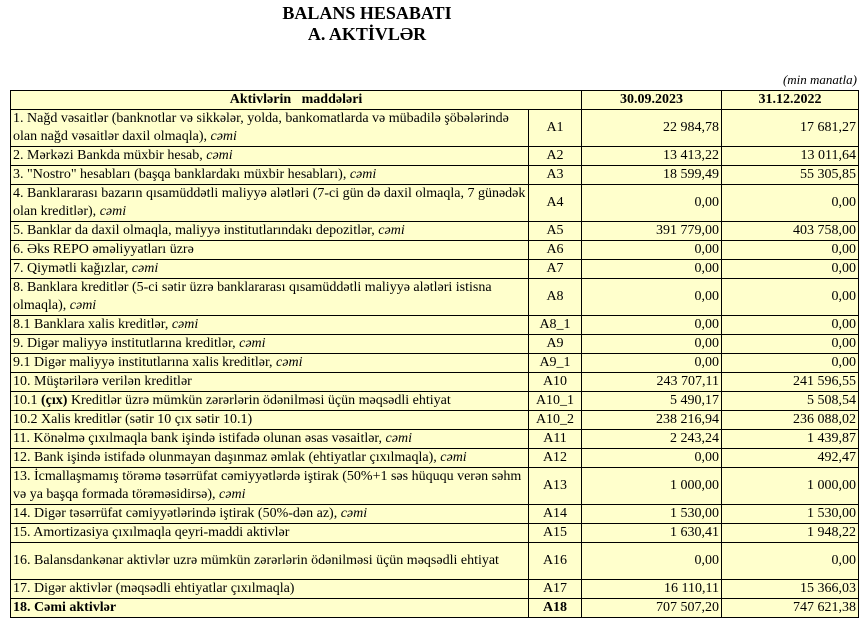 The width and height of the screenshot is (866, 618). What do you see at coordinates (555, 175) in the screenshot?
I see `row-code: A3` at bounding box center [555, 175].